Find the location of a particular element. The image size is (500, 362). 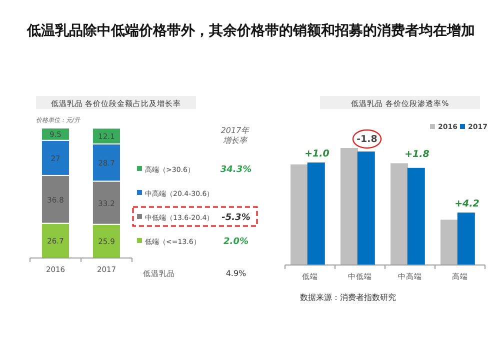

text: 增长率 is located at coordinates (235, 140).